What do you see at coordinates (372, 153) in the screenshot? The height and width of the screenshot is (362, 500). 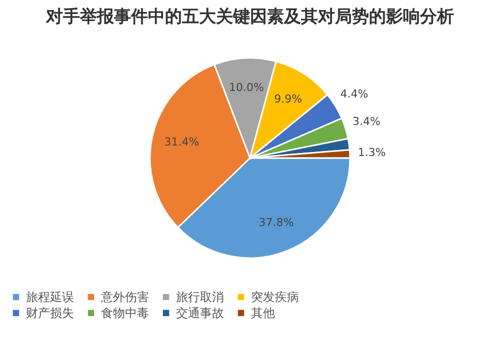 I see `data-label: 1.3%` at bounding box center [372, 153].